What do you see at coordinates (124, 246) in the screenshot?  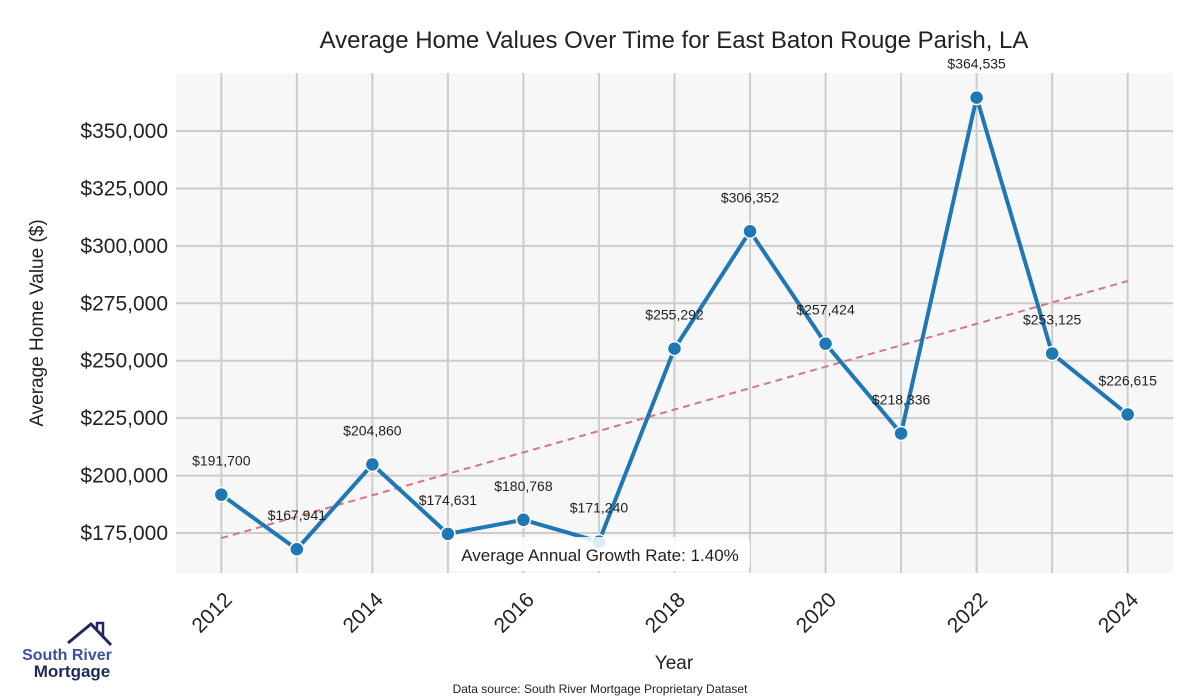 I see `y-tick-label: $300,000` at bounding box center [124, 246].